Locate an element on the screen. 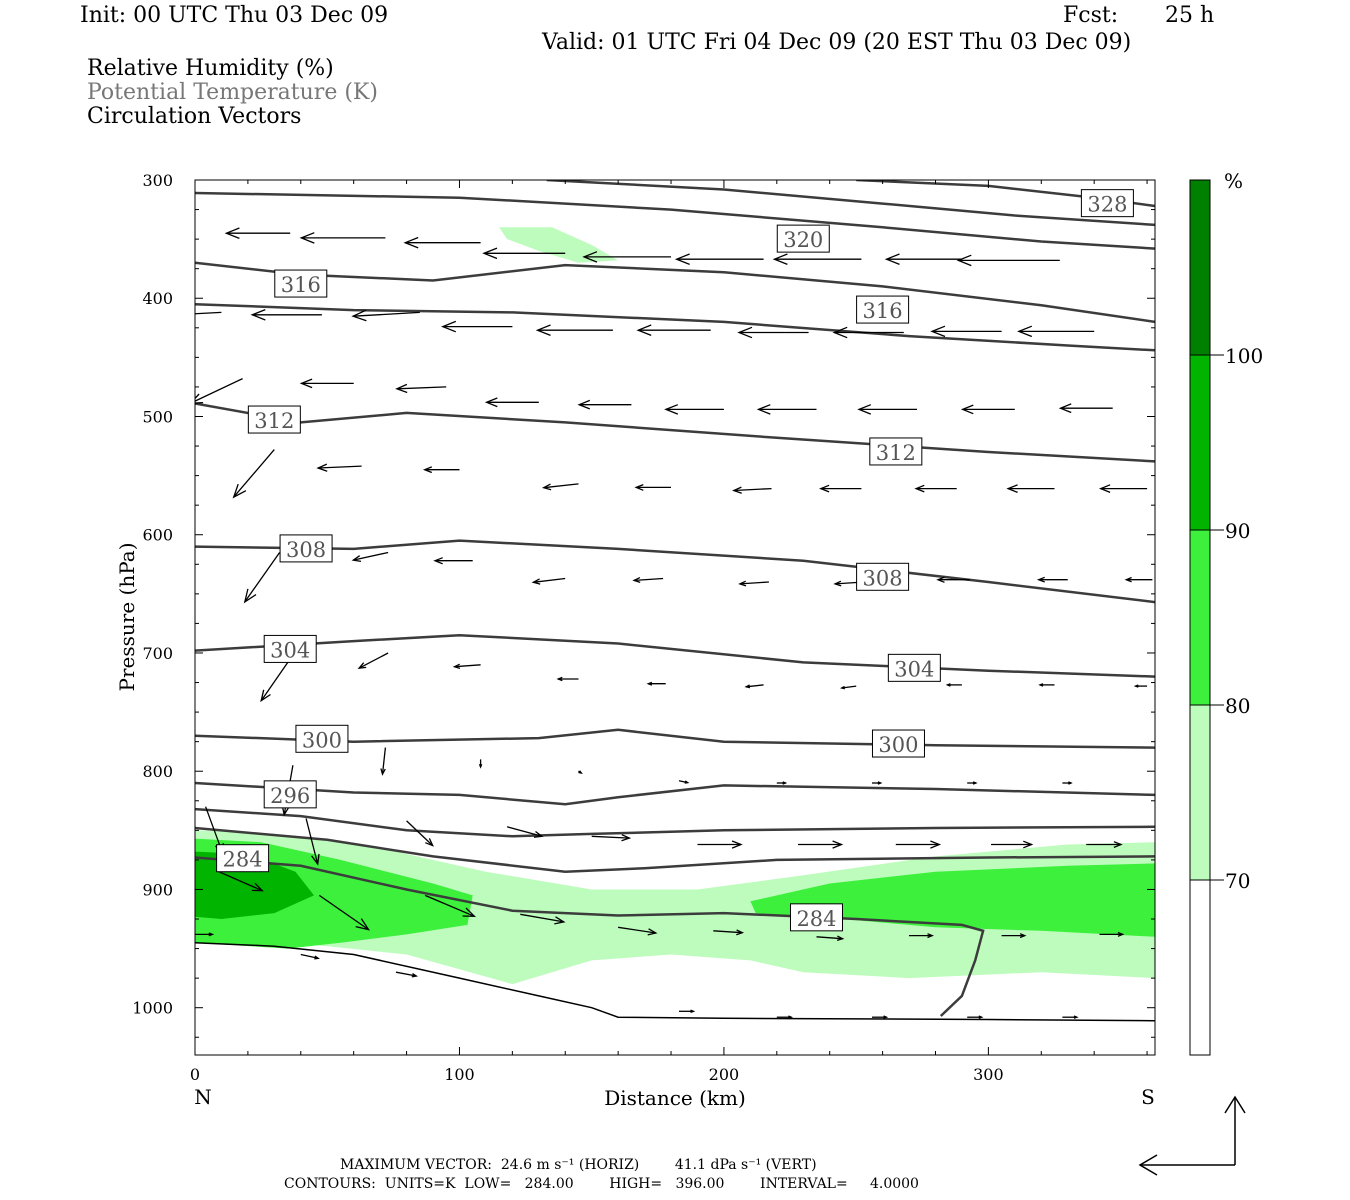  isentrope-label-text: 316 is located at coordinates (883, 311).